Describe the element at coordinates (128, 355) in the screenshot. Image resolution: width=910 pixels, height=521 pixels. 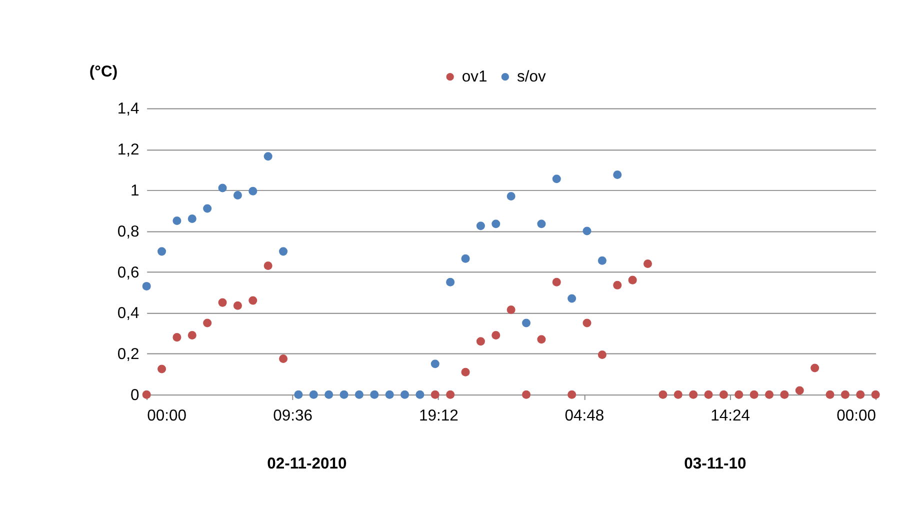
I see `y-tick-label: 0,2` at that location.